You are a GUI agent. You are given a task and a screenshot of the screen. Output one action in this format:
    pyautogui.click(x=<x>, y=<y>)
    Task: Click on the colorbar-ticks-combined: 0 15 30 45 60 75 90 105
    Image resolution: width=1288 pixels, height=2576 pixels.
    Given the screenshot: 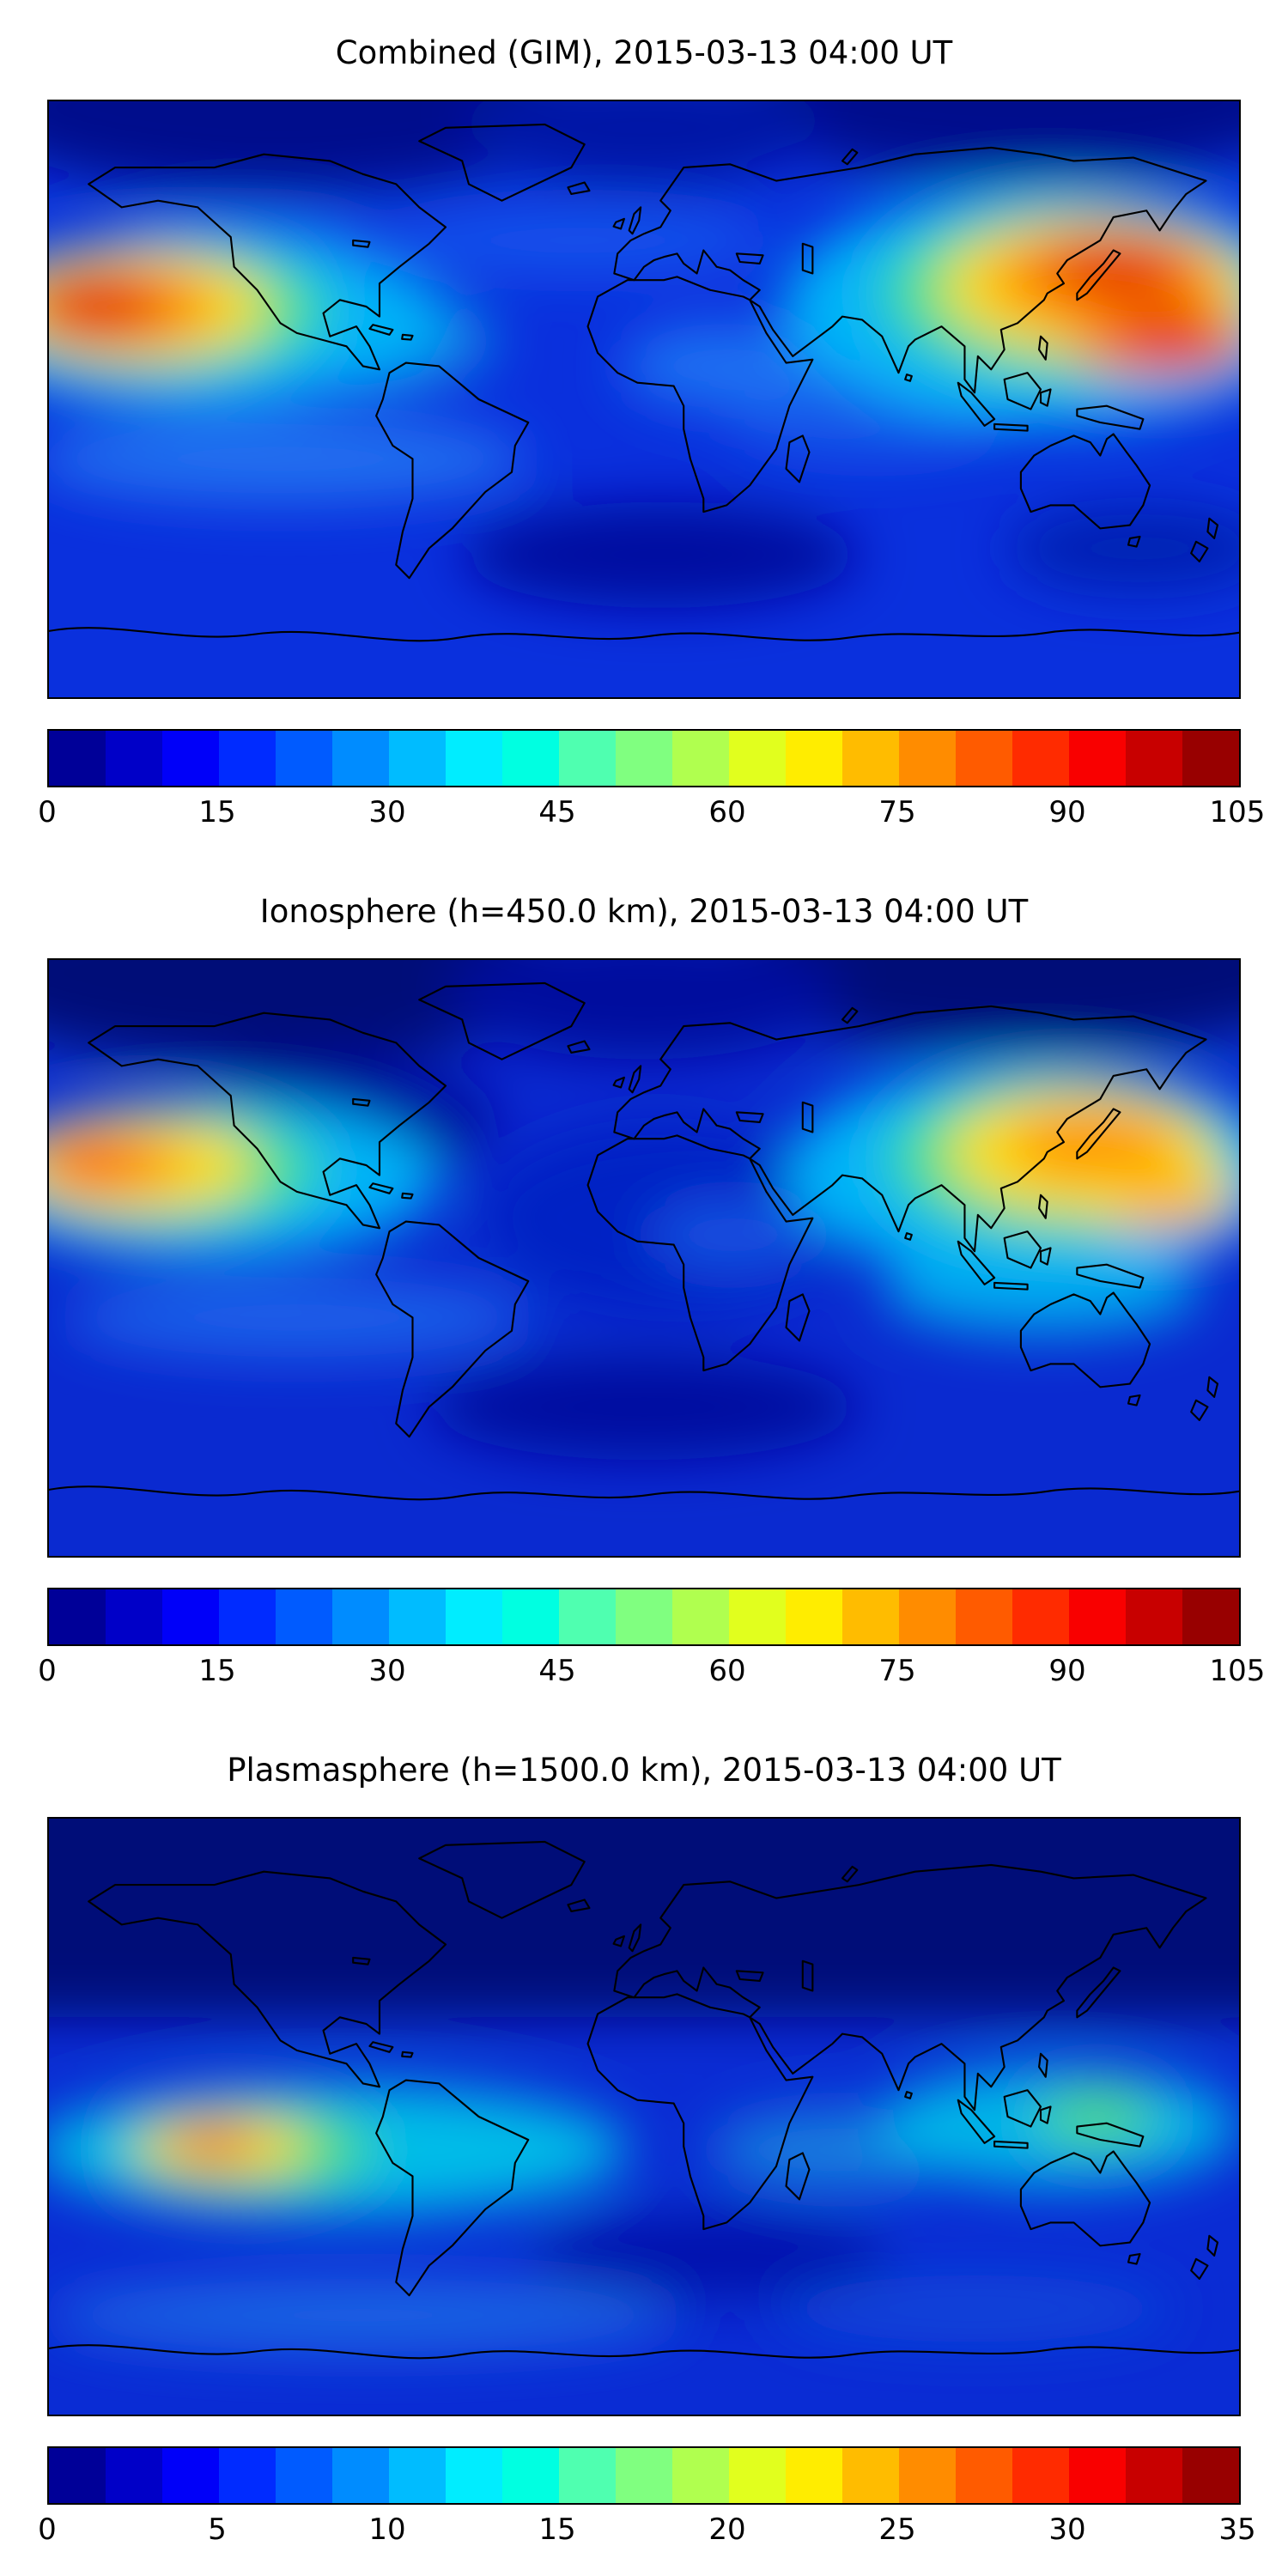 What is the action you would take?
    pyautogui.click(x=651, y=815)
    